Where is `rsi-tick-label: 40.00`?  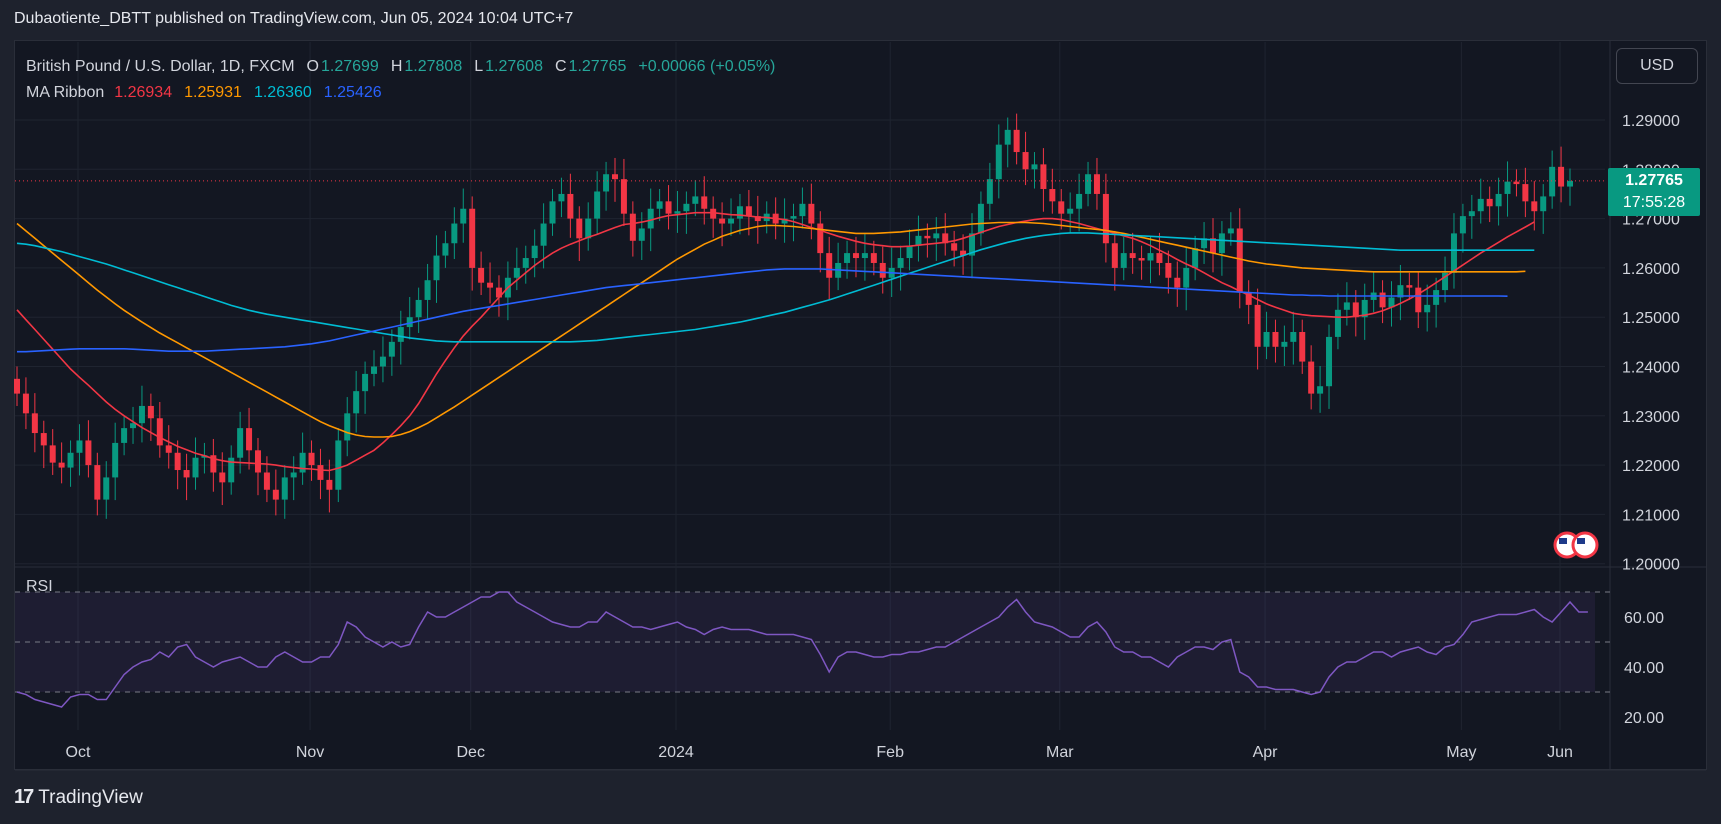 rsi-tick-label: 40.00 is located at coordinates (1644, 668).